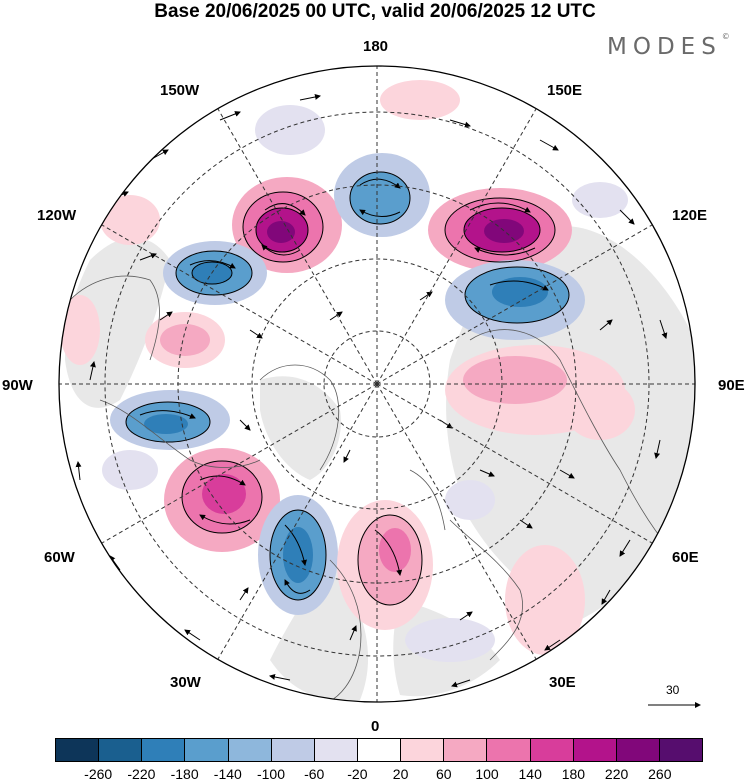 The height and width of the screenshot is (783, 750). I want to click on lon-label-30e: 30E, so click(562, 682).